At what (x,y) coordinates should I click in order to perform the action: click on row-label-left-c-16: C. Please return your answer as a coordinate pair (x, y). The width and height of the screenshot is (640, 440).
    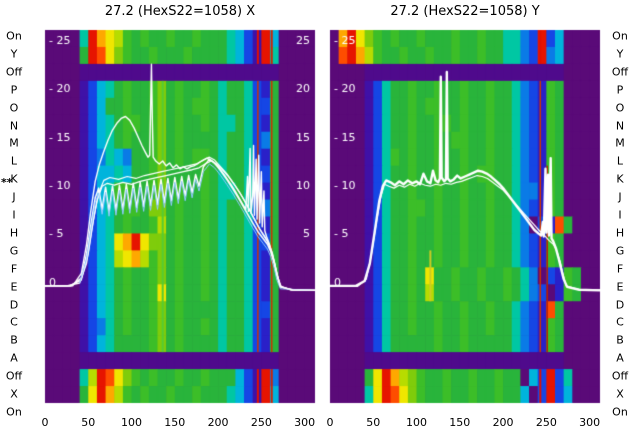
    Looking at the image, I should click on (14, 322).